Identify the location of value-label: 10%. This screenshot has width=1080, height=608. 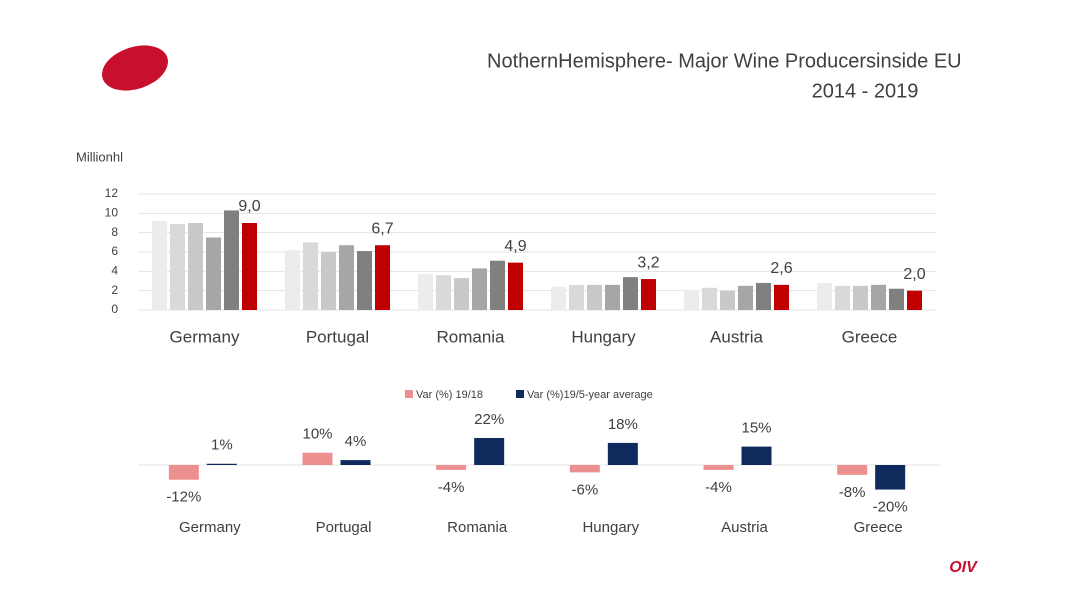
(317, 434).